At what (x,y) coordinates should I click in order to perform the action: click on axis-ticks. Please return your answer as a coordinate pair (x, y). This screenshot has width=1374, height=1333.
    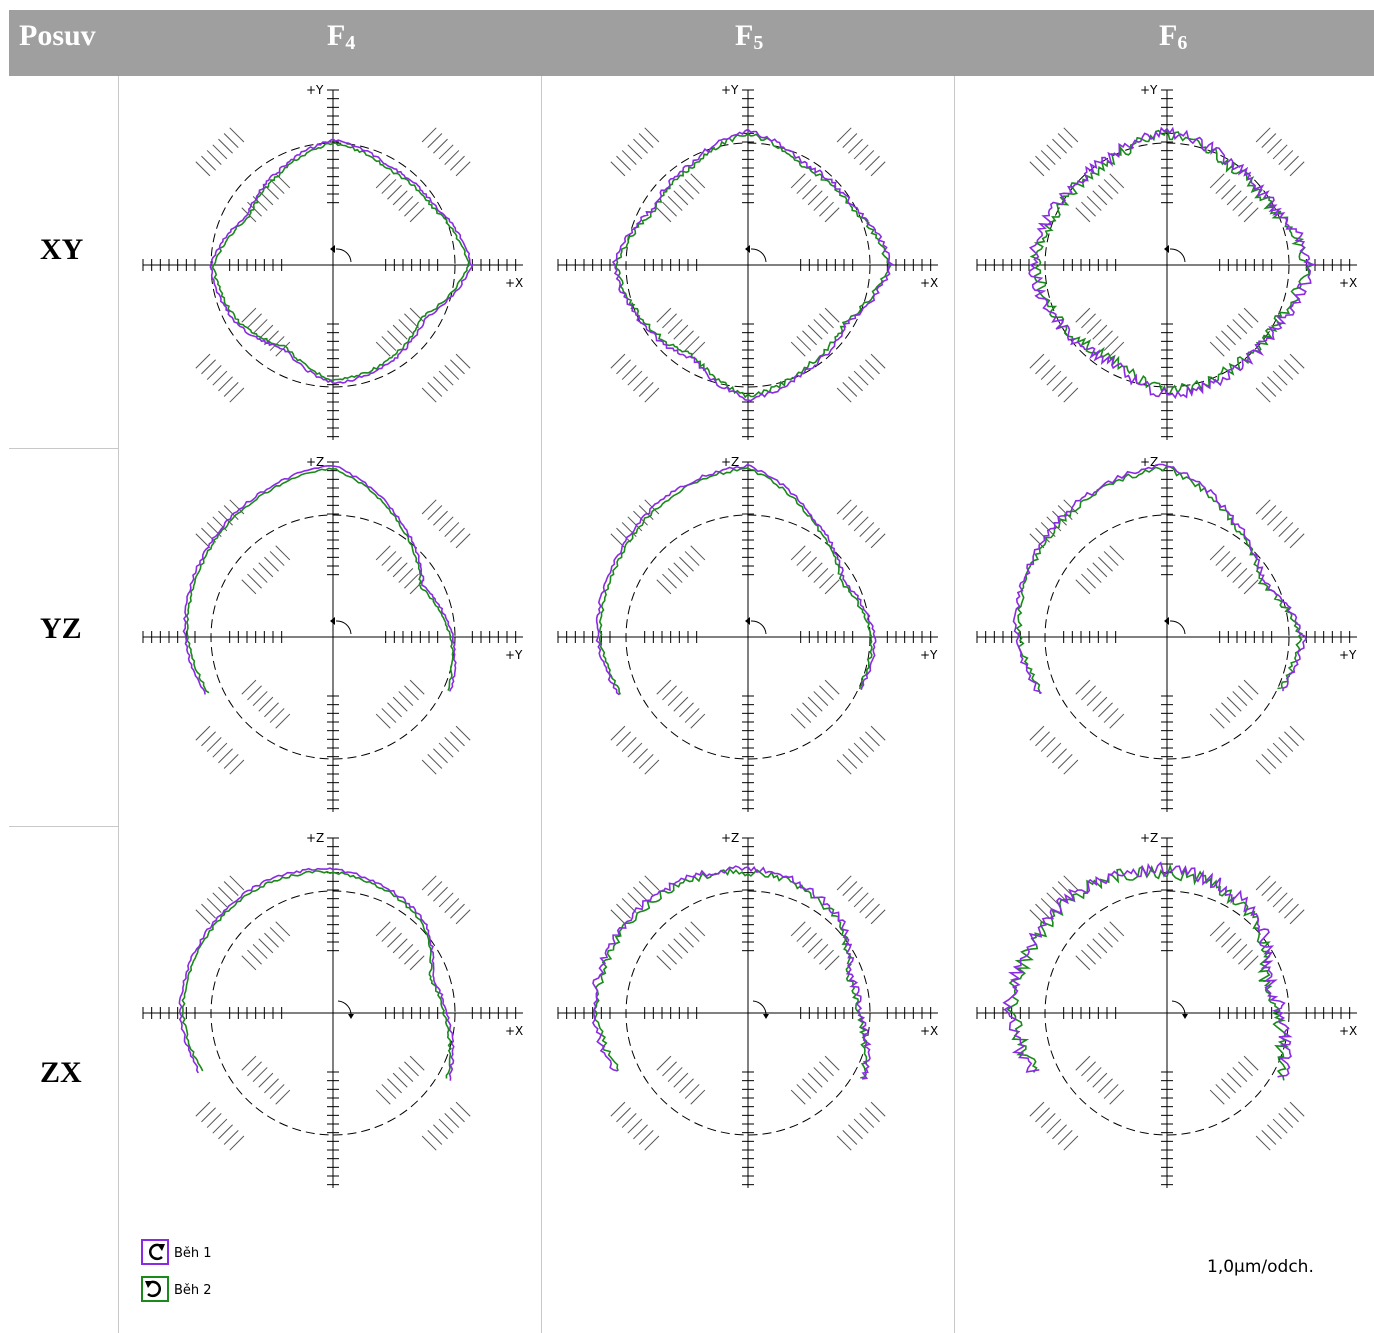
    Looking at the image, I should click on (744, 1011).